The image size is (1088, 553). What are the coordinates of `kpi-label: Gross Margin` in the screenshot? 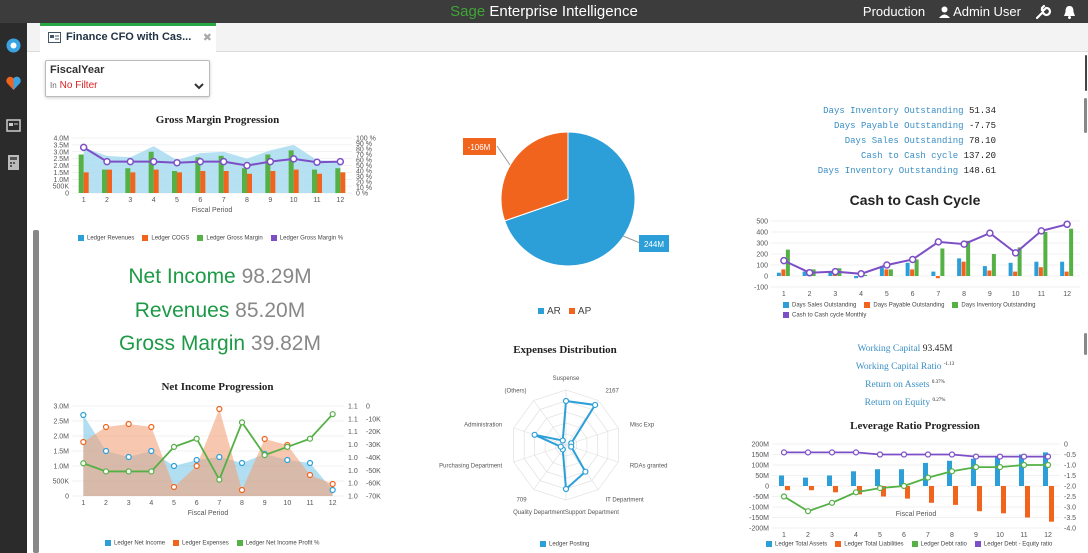 It's located at (182, 343).